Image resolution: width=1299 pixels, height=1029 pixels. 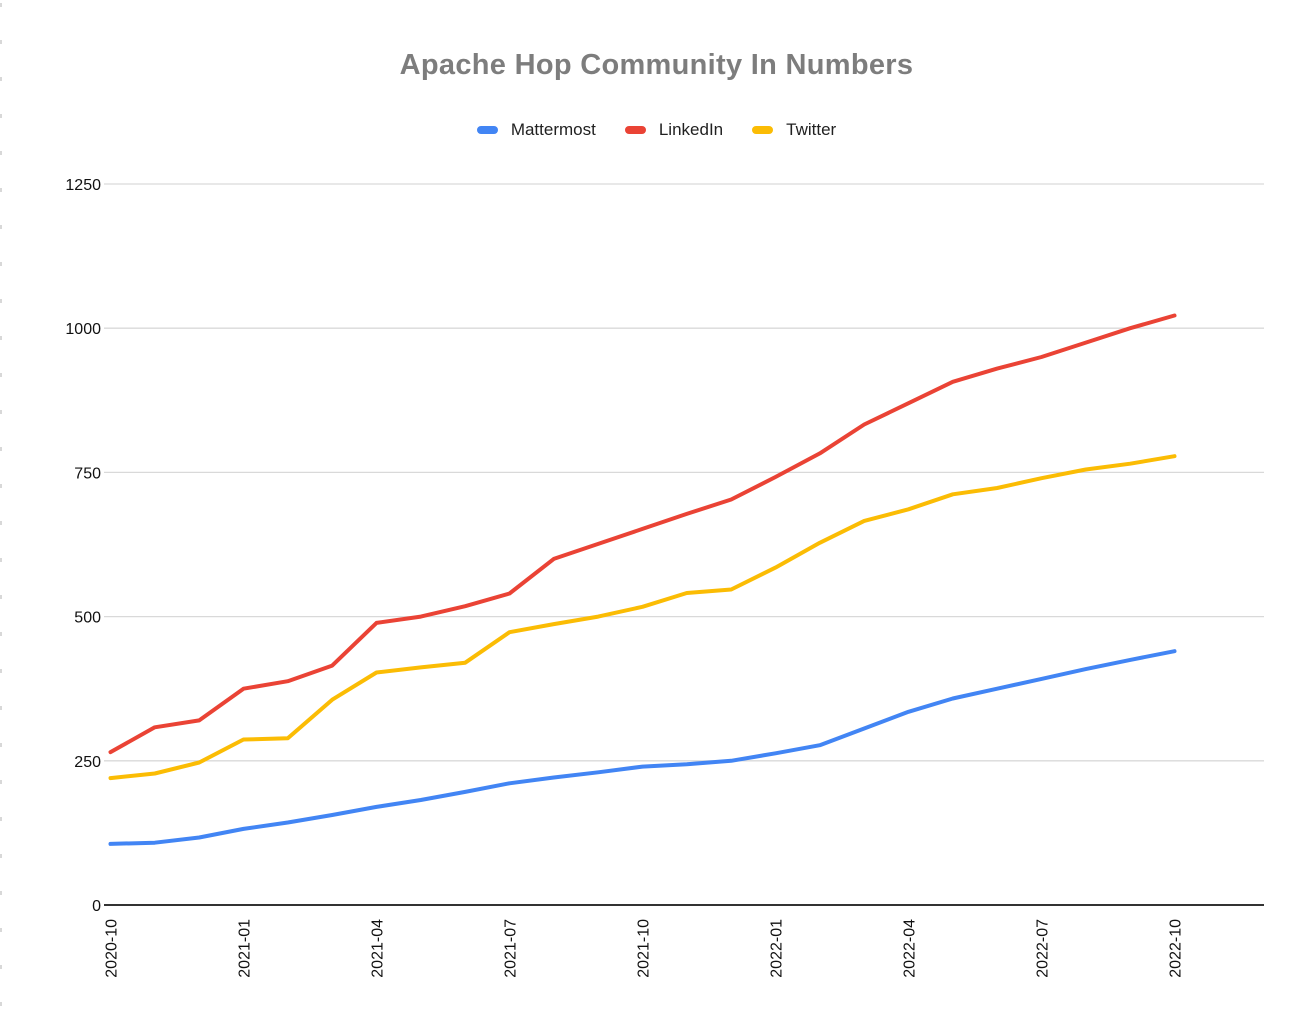 What do you see at coordinates (1043, 948) in the screenshot?
I see `x-tick-label: 2022-07` at bounding box center [1043, 948].